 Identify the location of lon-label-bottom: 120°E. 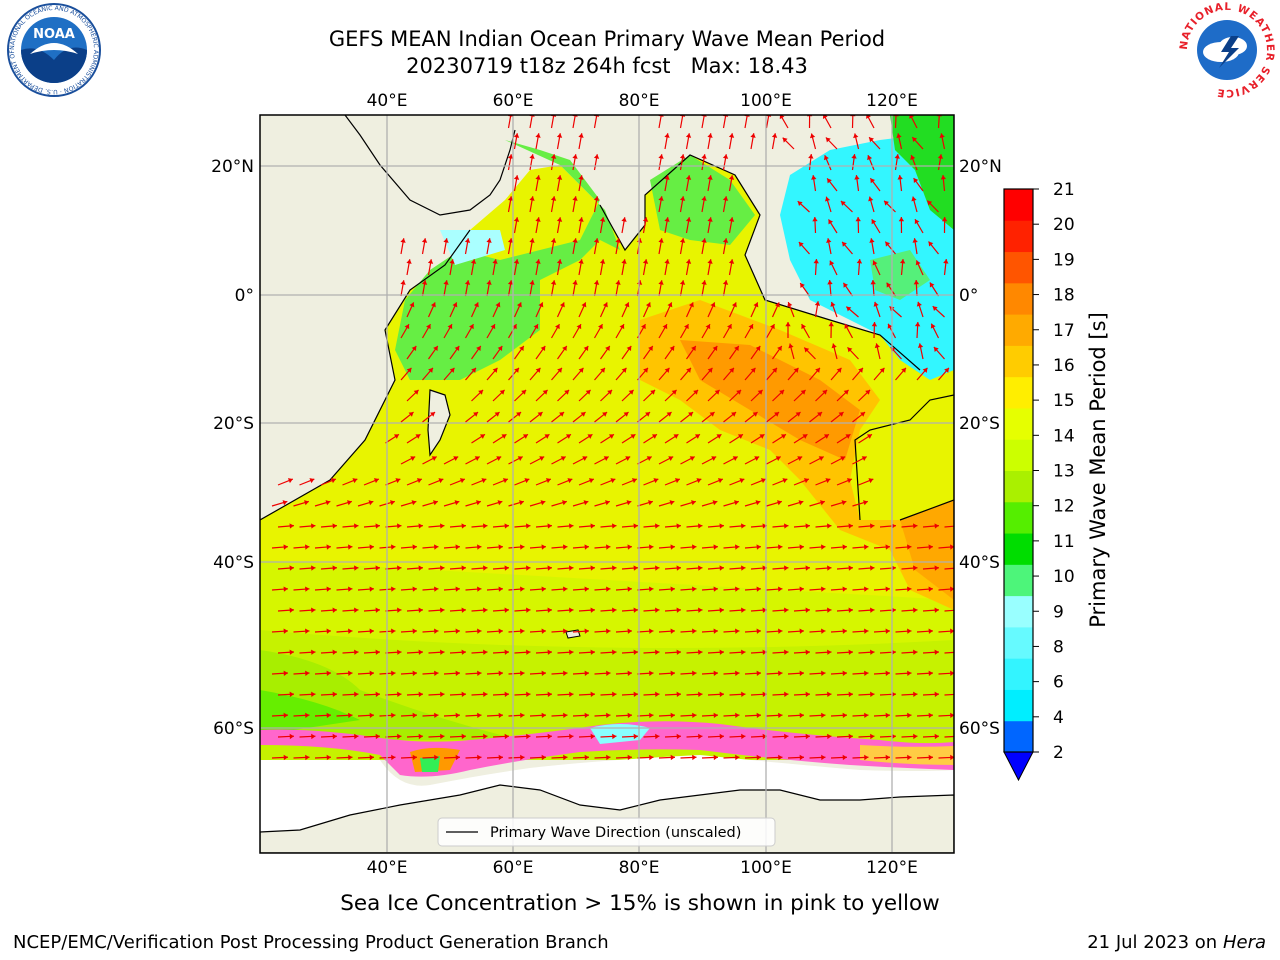
(892, 868).